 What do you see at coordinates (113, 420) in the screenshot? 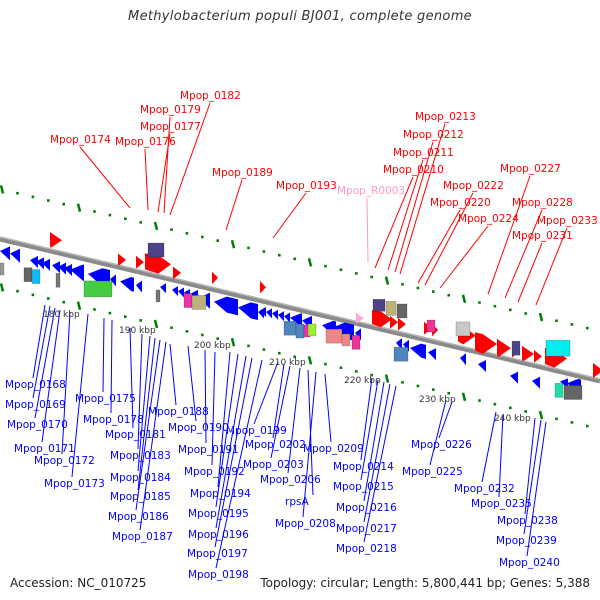
I see `gene-label-reverse: Mpop_0178` at bounding box center [113, 420].